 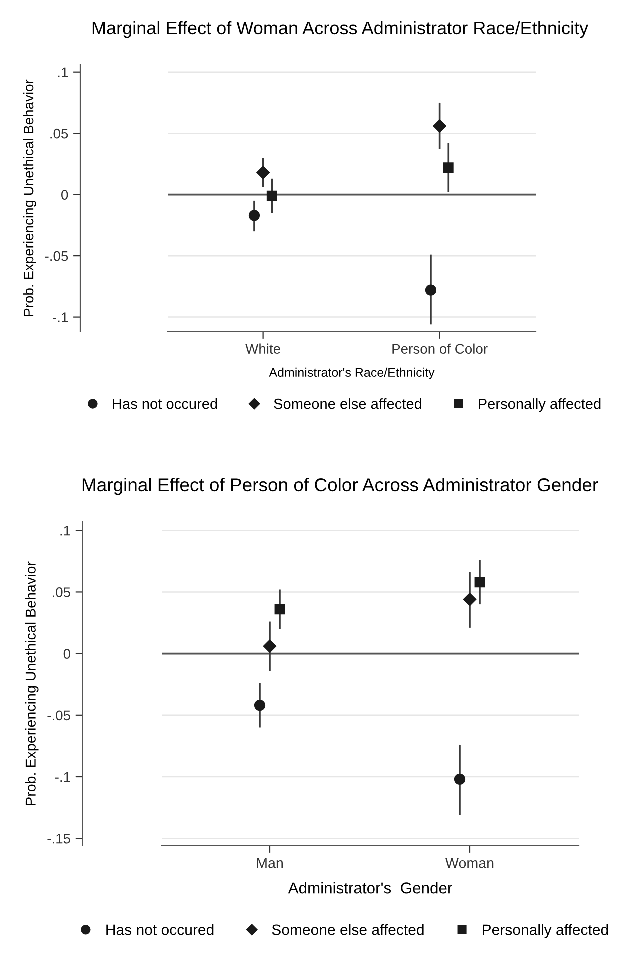 What do you see at coordinates (470, 863) in the screenshot?
I see `x-tick-label: Woman` at bounding box center [470, 863].